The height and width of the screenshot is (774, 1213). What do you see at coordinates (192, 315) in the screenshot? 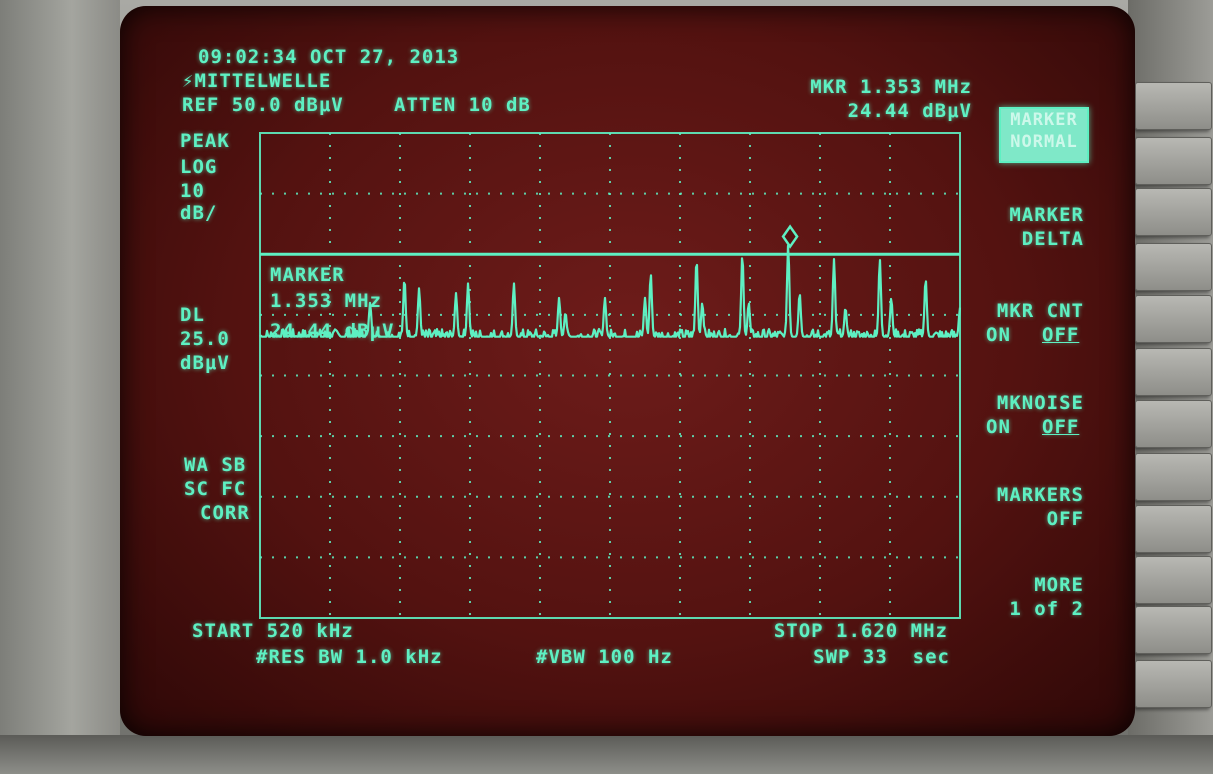
I see `display-line-label: DL` at bounding box center [192, 315].